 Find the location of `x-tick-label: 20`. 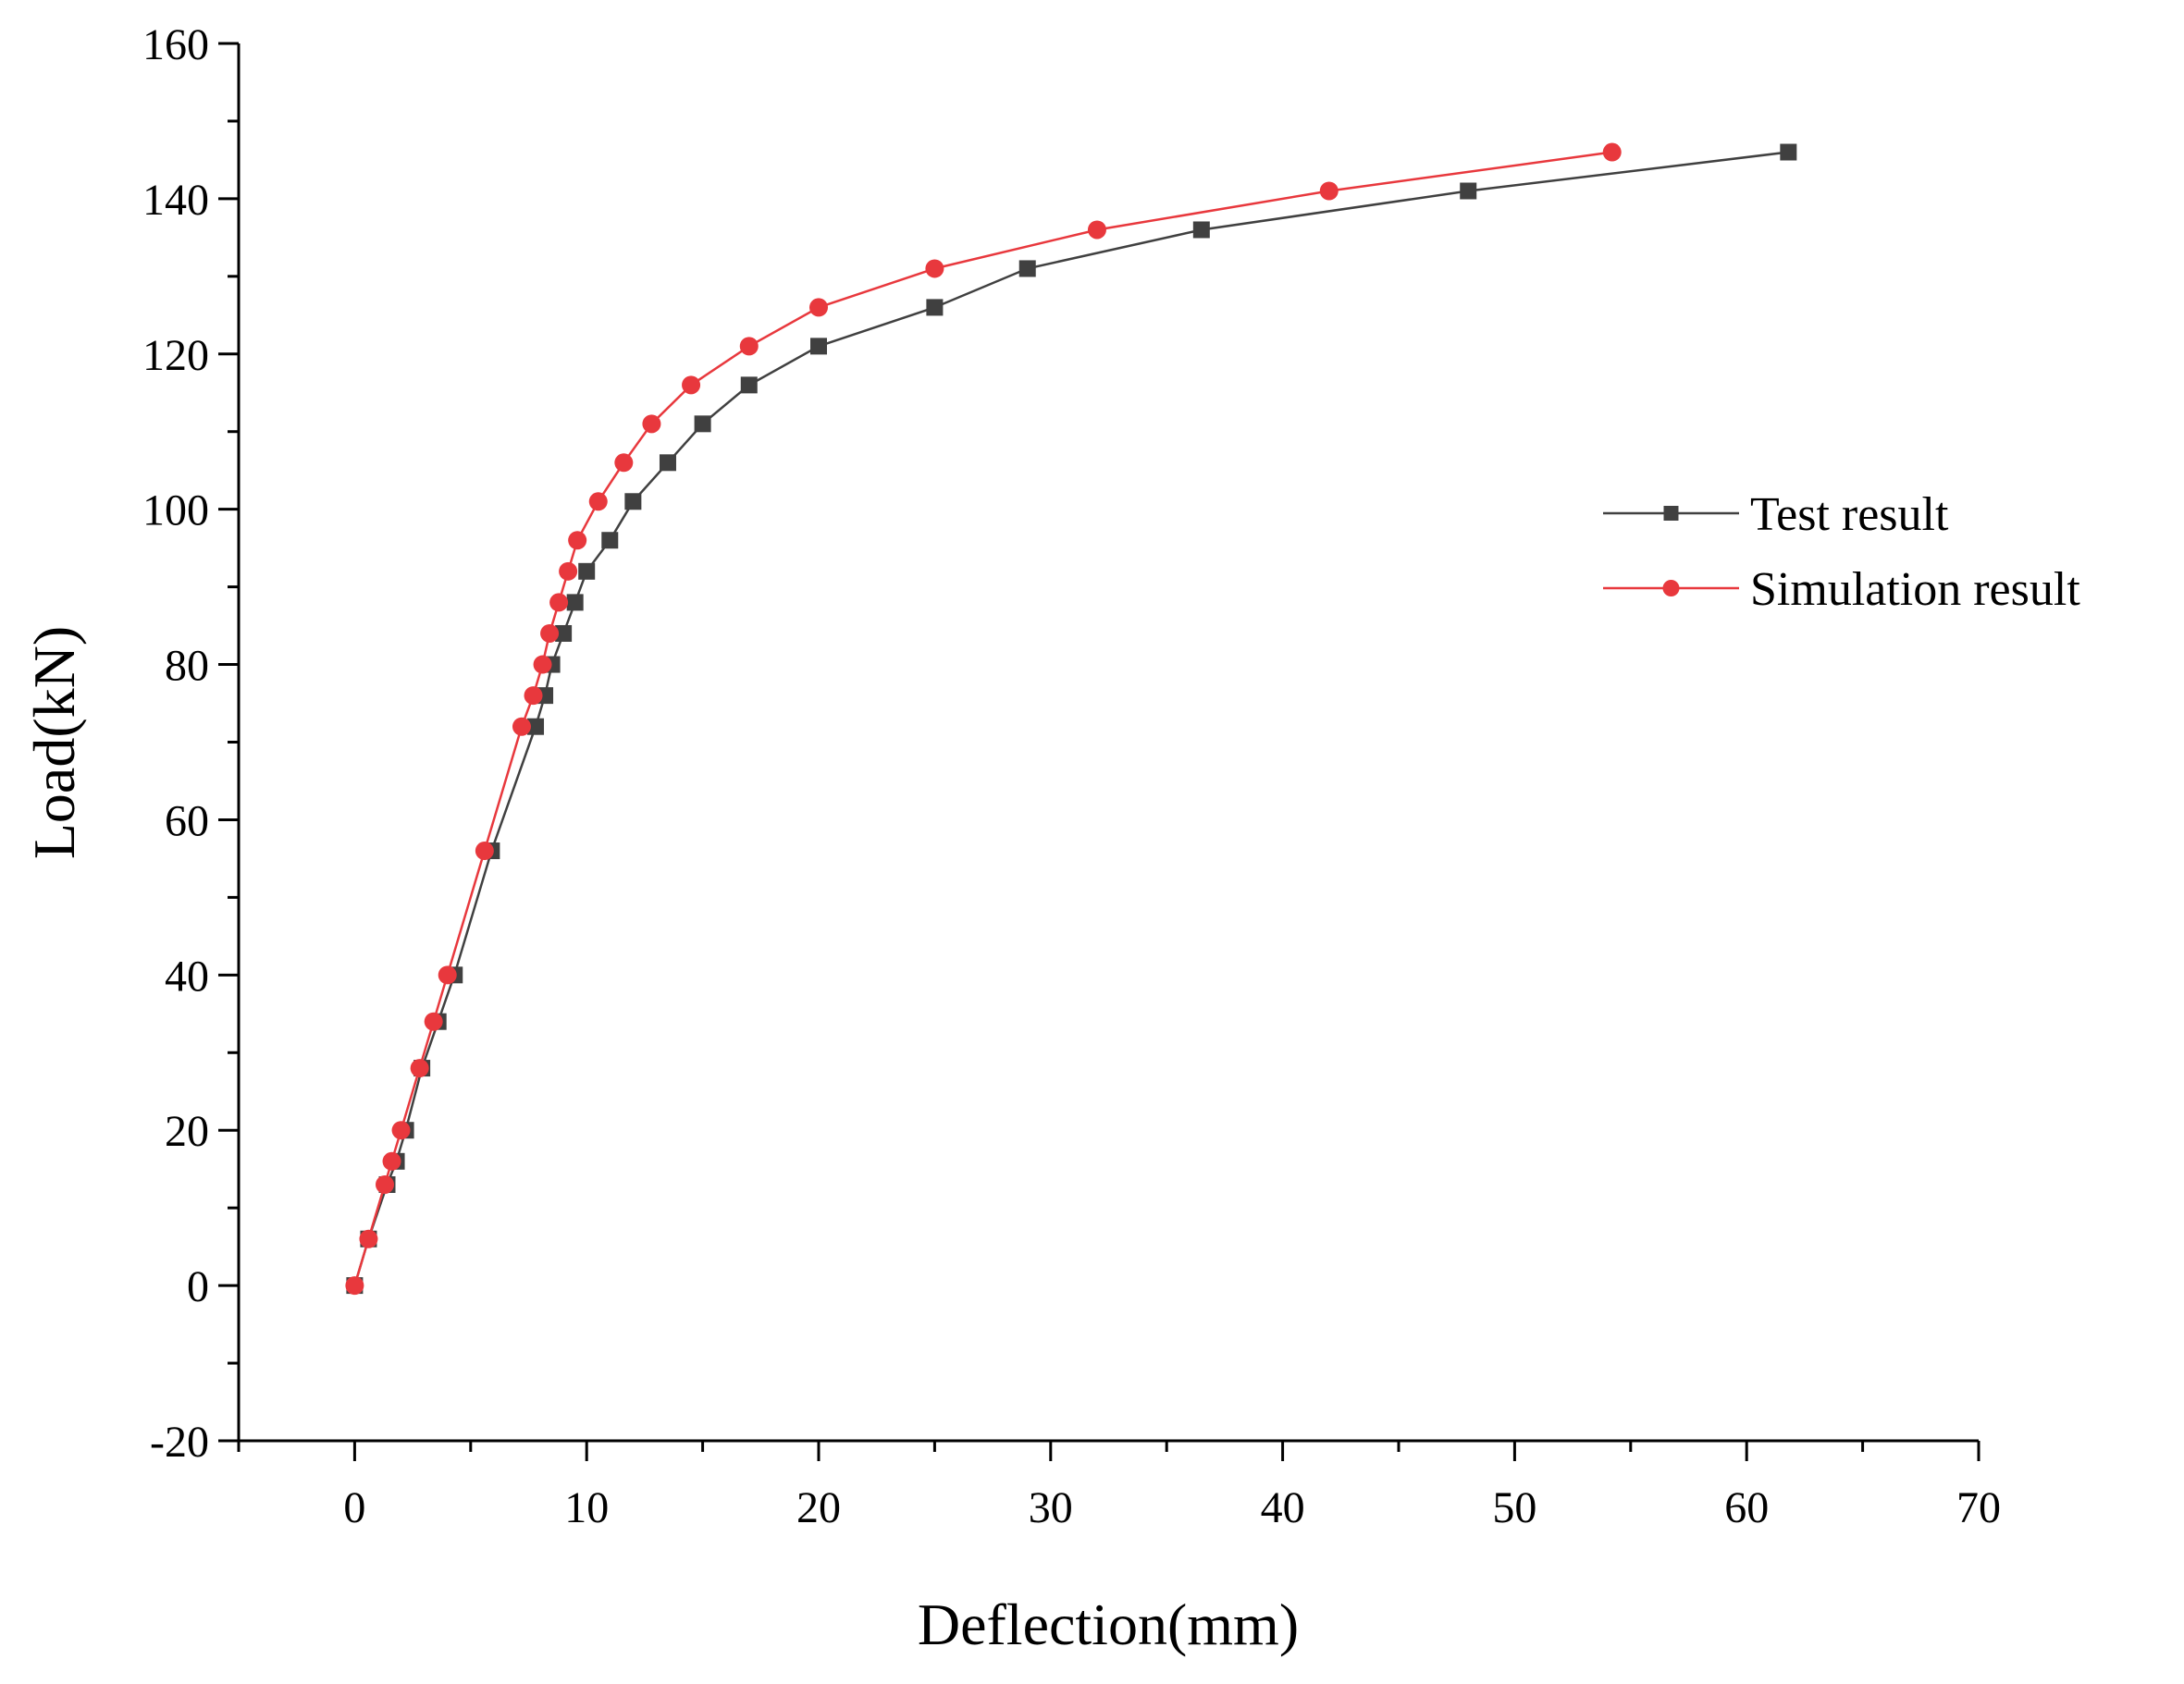

x-tick-label: 20 is located at coordinates (818, 1508).